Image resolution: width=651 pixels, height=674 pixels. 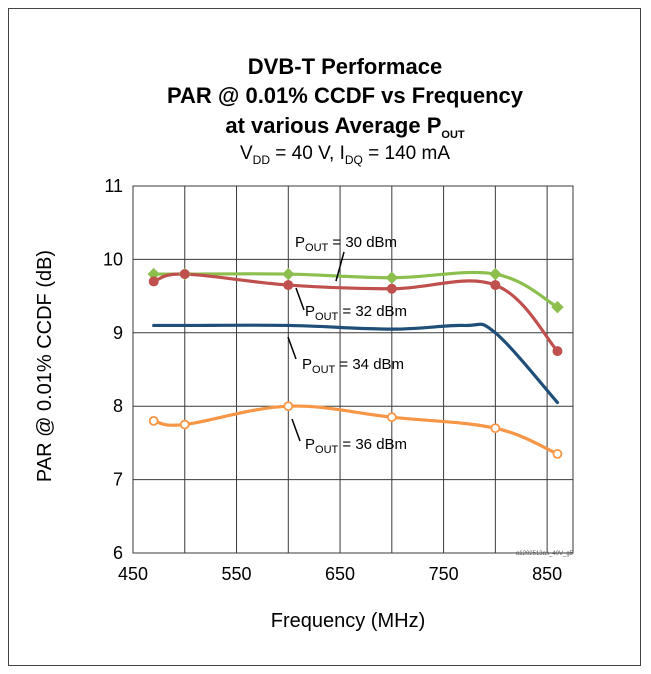 I want to click on x-tick-label: 450, so click(x=133, y=574).